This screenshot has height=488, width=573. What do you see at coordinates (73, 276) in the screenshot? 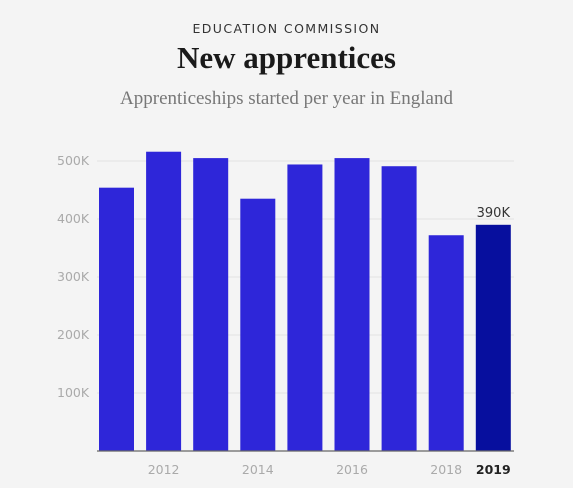
I see `y-tick-label: 300K` at bounding box center [73, 276].